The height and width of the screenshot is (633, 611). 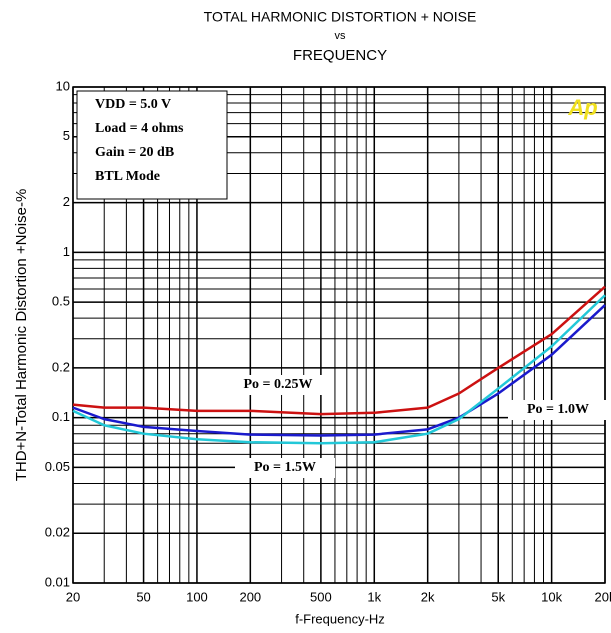 I want to click on series-label: Po = 0.25W, so click(x=277, y=384).